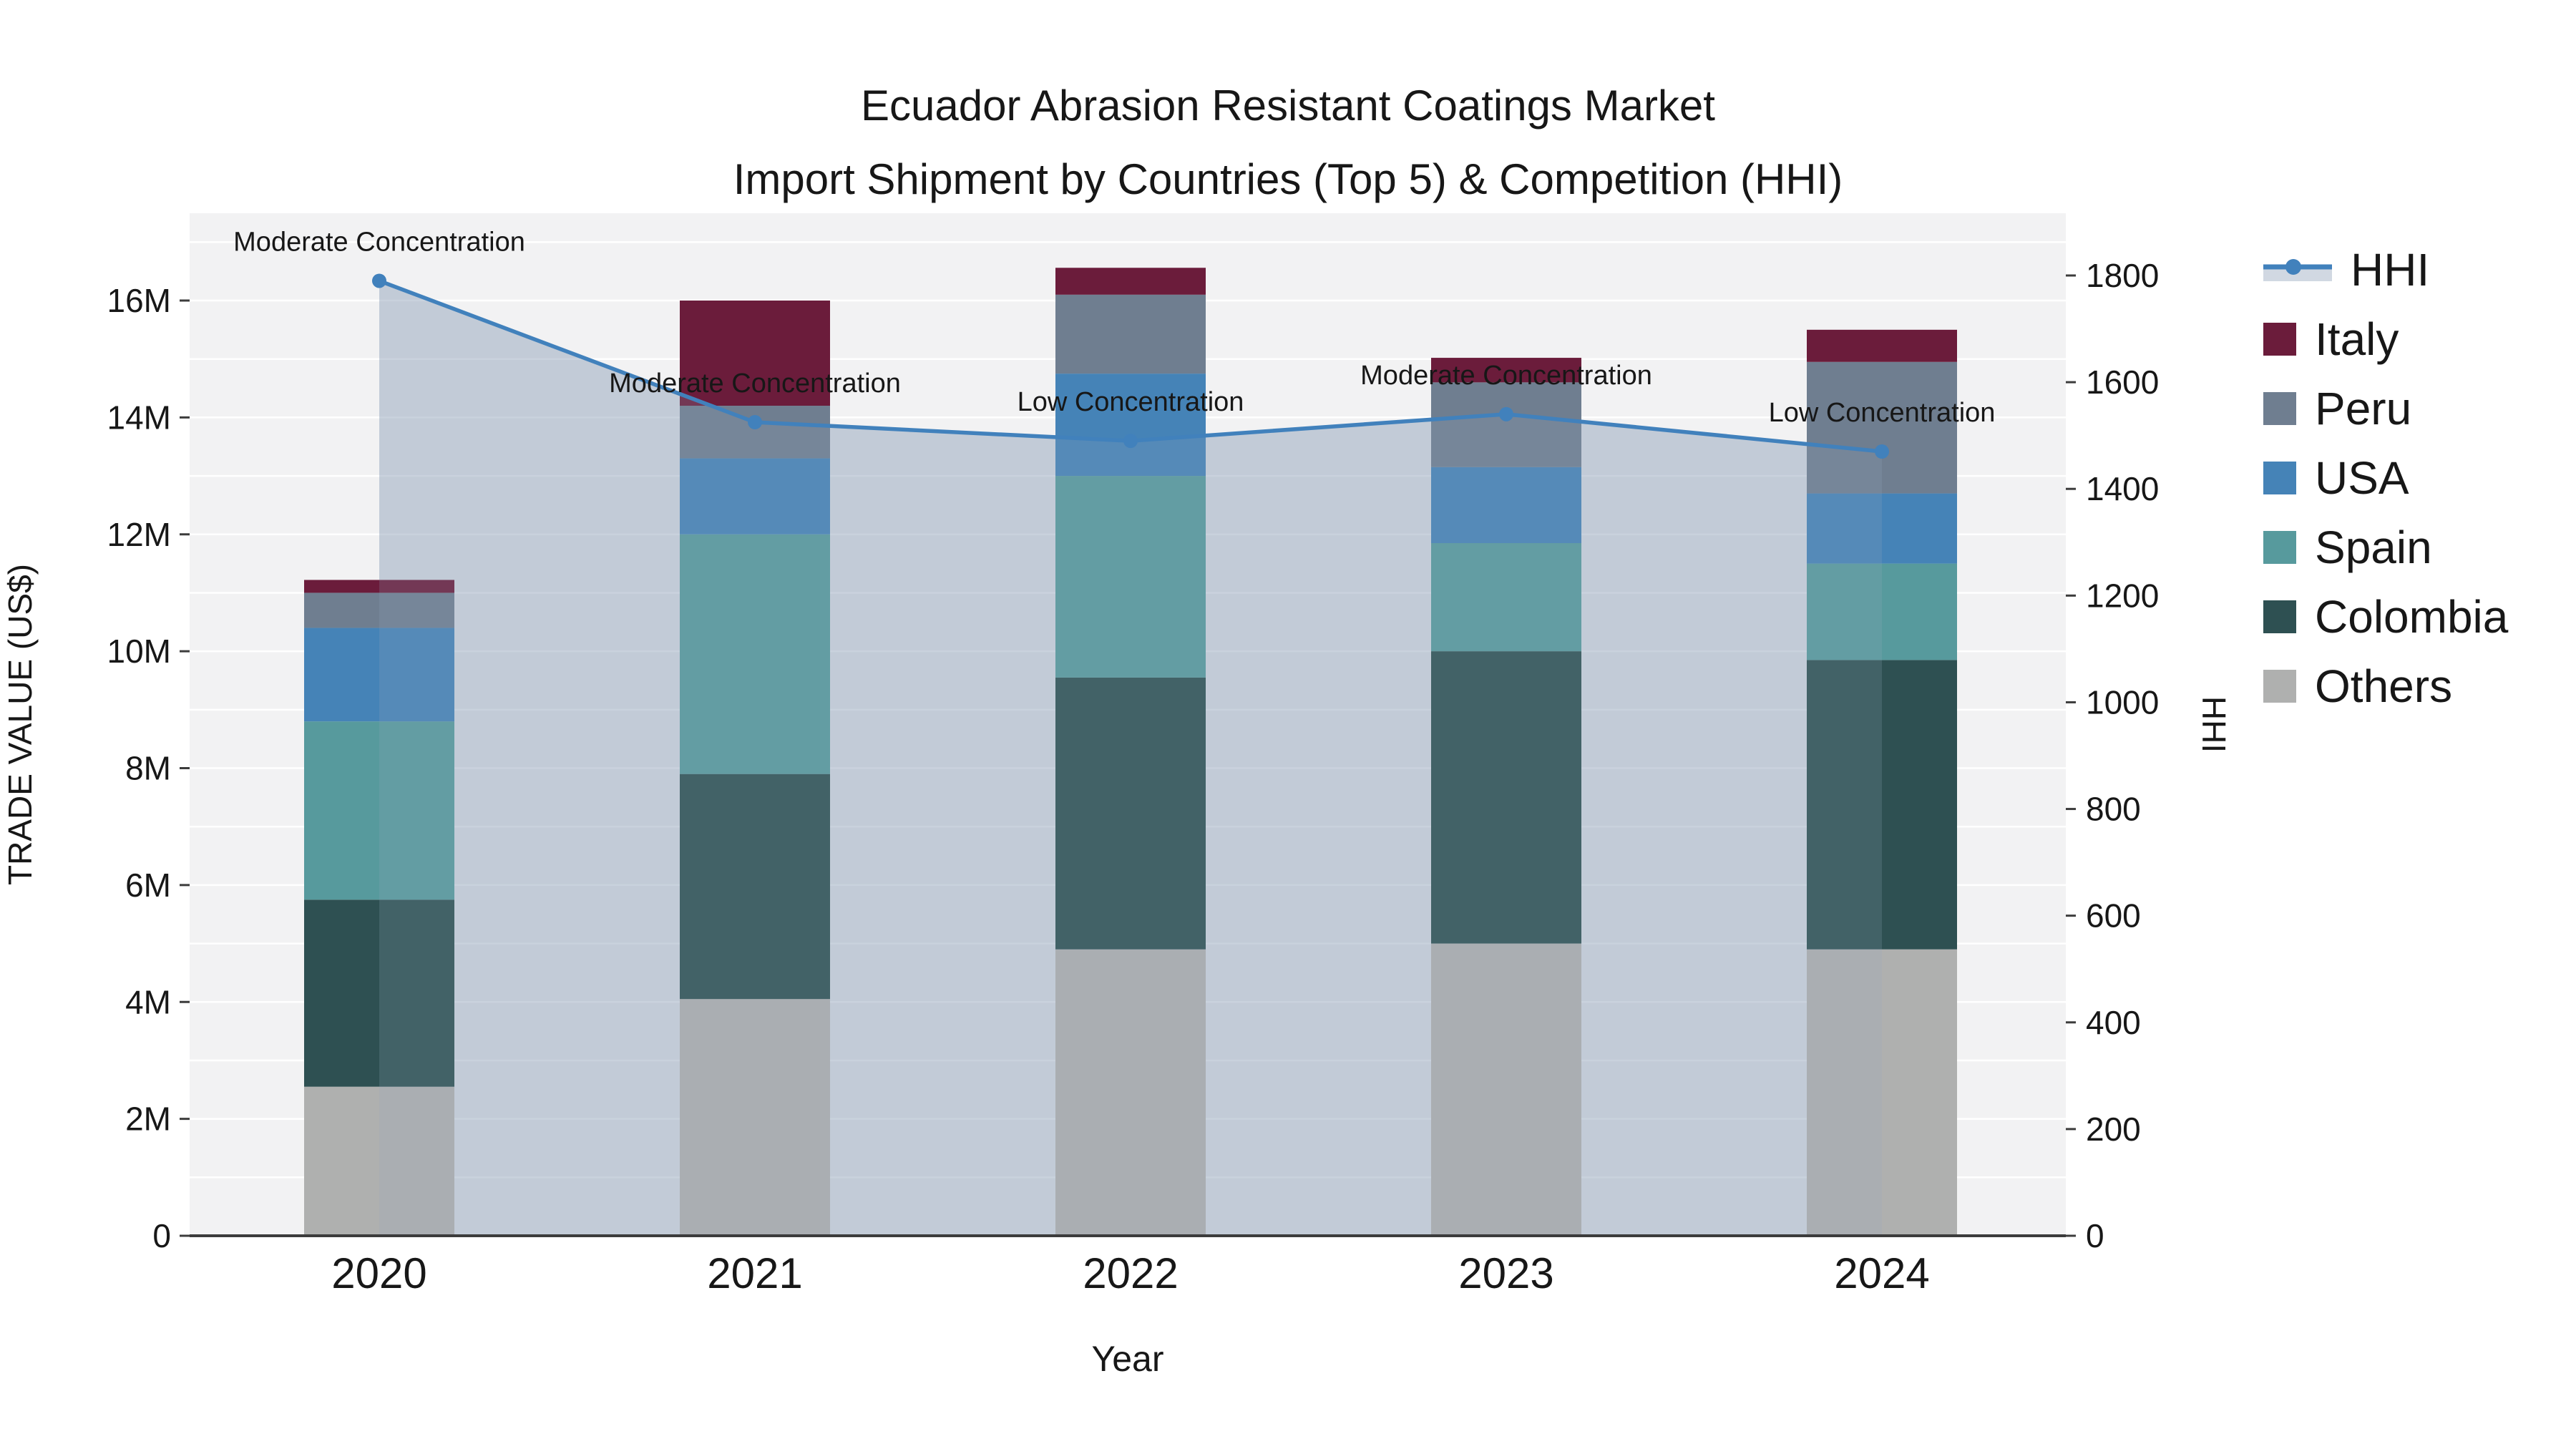 This screenshot has width=2576, height=1449. I want to click on y-left-tick-label: 10M, so click(139, 651).